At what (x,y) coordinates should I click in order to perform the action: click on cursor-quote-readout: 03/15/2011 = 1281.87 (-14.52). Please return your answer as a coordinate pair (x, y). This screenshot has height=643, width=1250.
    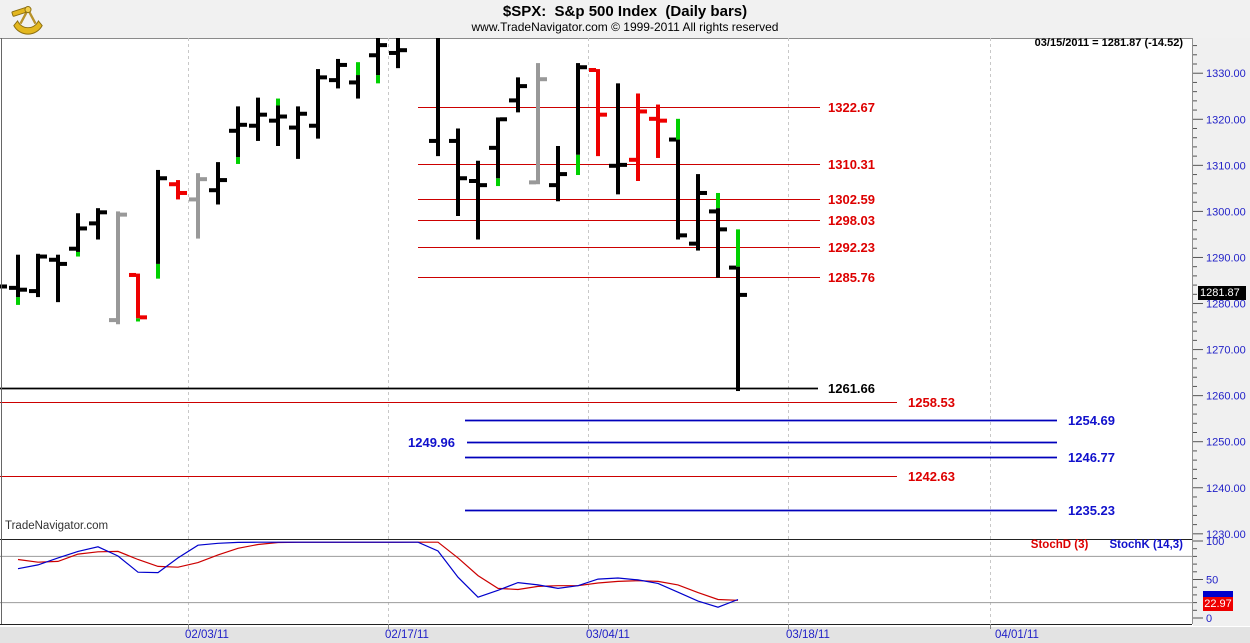
    Looking at the image, I should click on (1108, 43).